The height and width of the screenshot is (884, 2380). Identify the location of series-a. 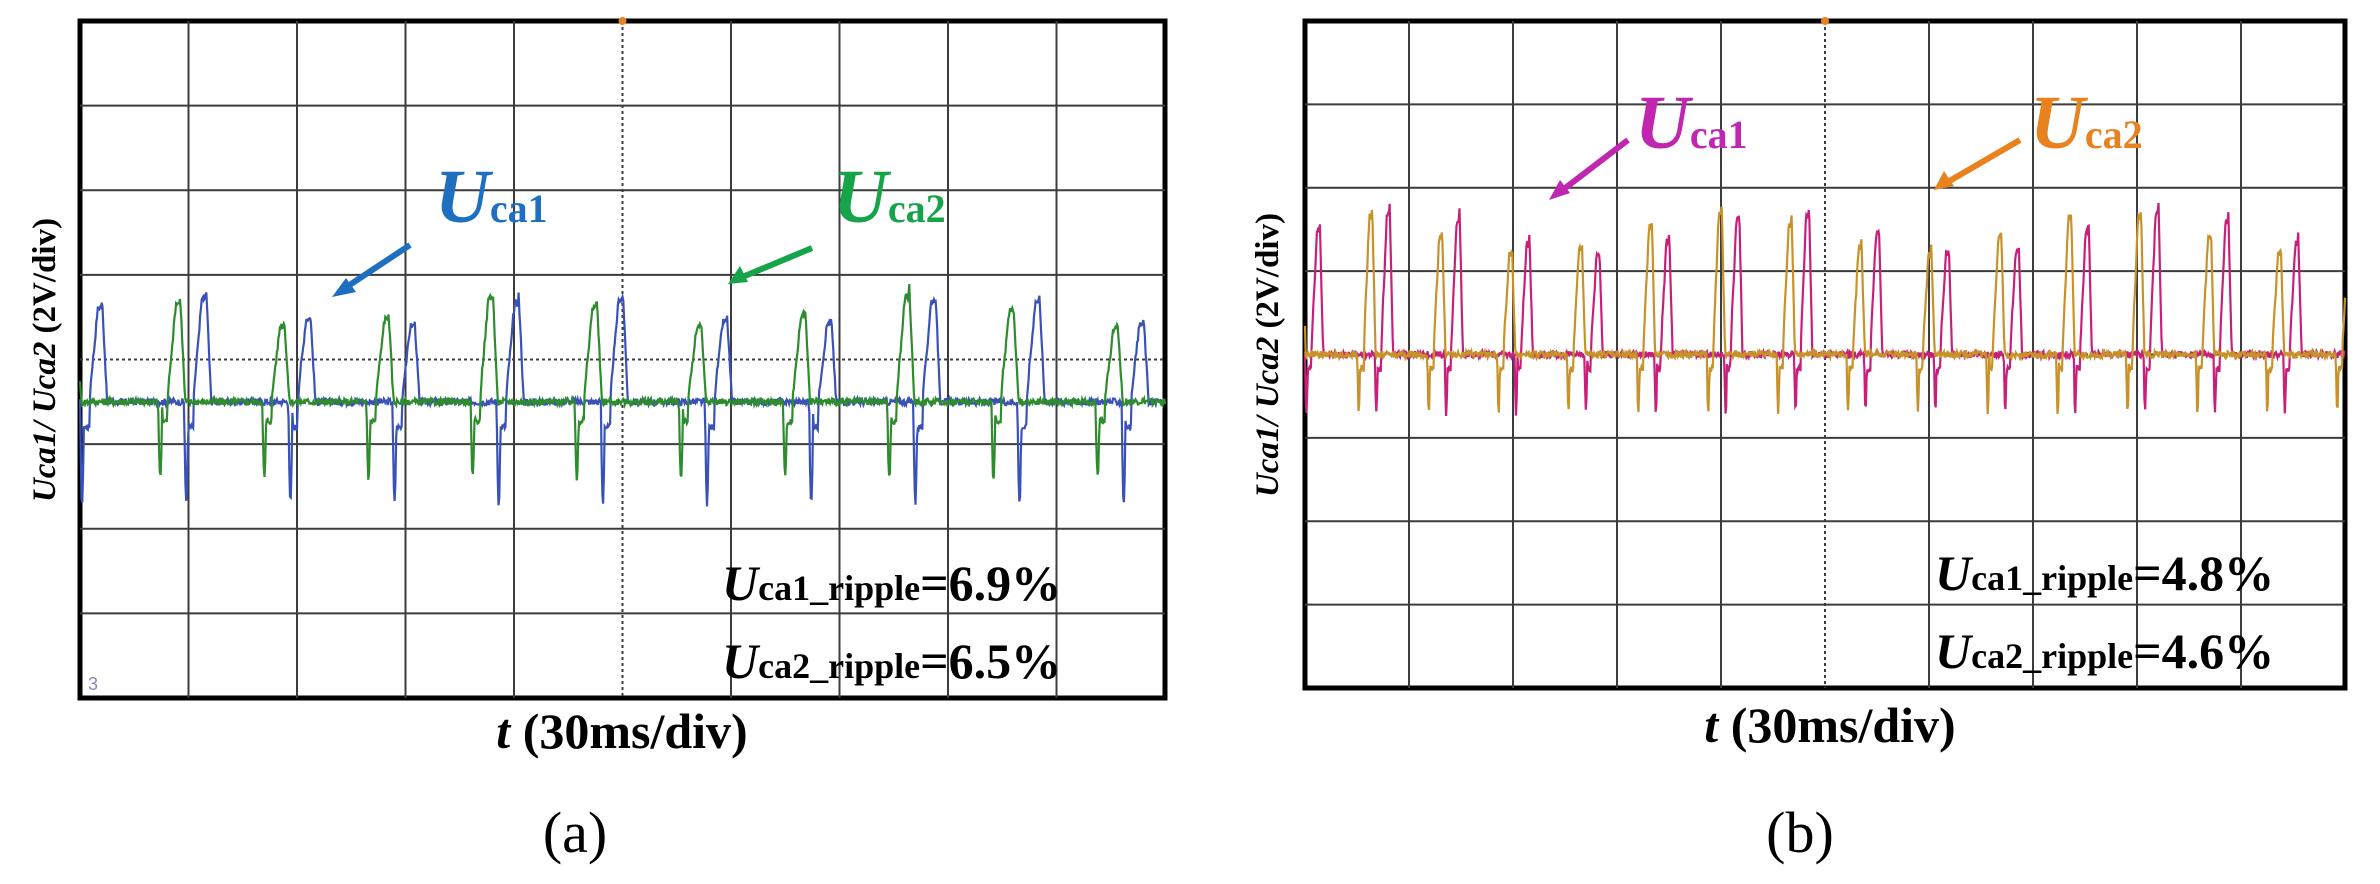
(622, 395).